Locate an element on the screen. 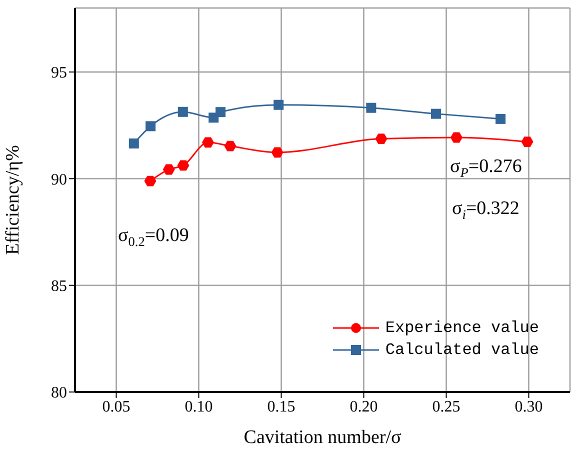  x-tick-label: 0.10 is located at coordinates (198, 407).